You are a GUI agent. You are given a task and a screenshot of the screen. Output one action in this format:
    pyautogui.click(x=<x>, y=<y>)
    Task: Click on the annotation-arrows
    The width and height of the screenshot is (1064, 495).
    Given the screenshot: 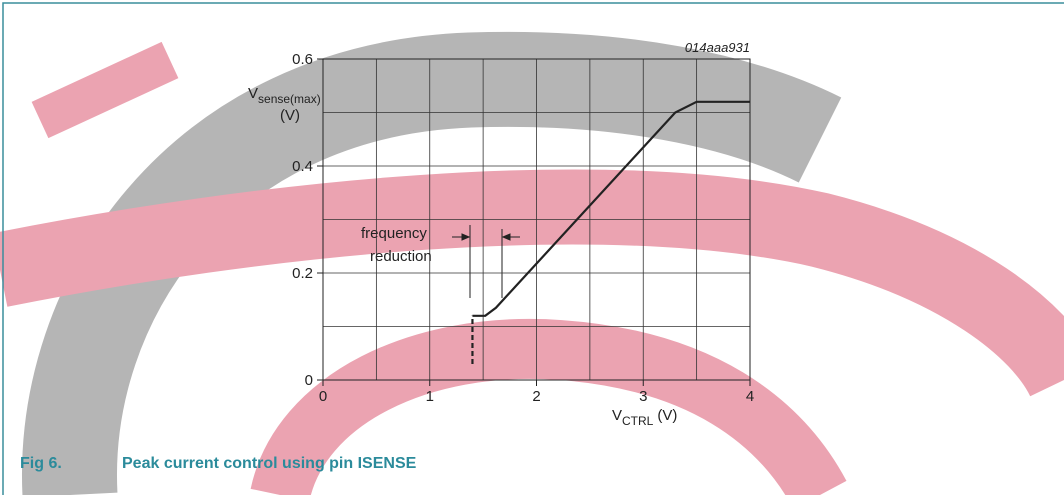 What is the action you would take?
    pyautogui.click(x=486, y=261)
    